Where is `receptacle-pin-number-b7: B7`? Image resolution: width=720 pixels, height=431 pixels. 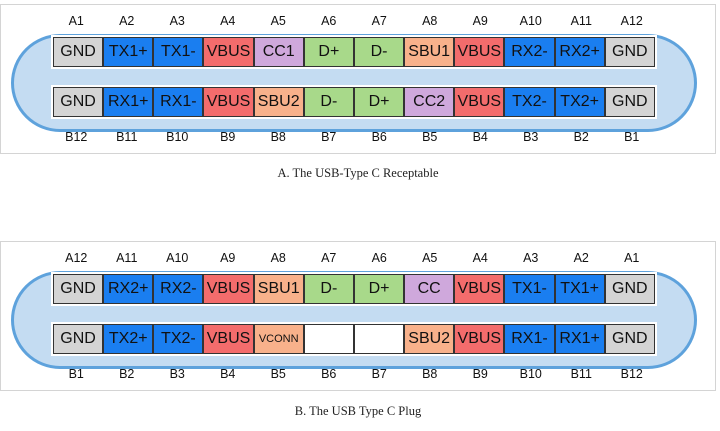 receptacle-pin-number-b7: B7 is located at coordinates (329, 137).